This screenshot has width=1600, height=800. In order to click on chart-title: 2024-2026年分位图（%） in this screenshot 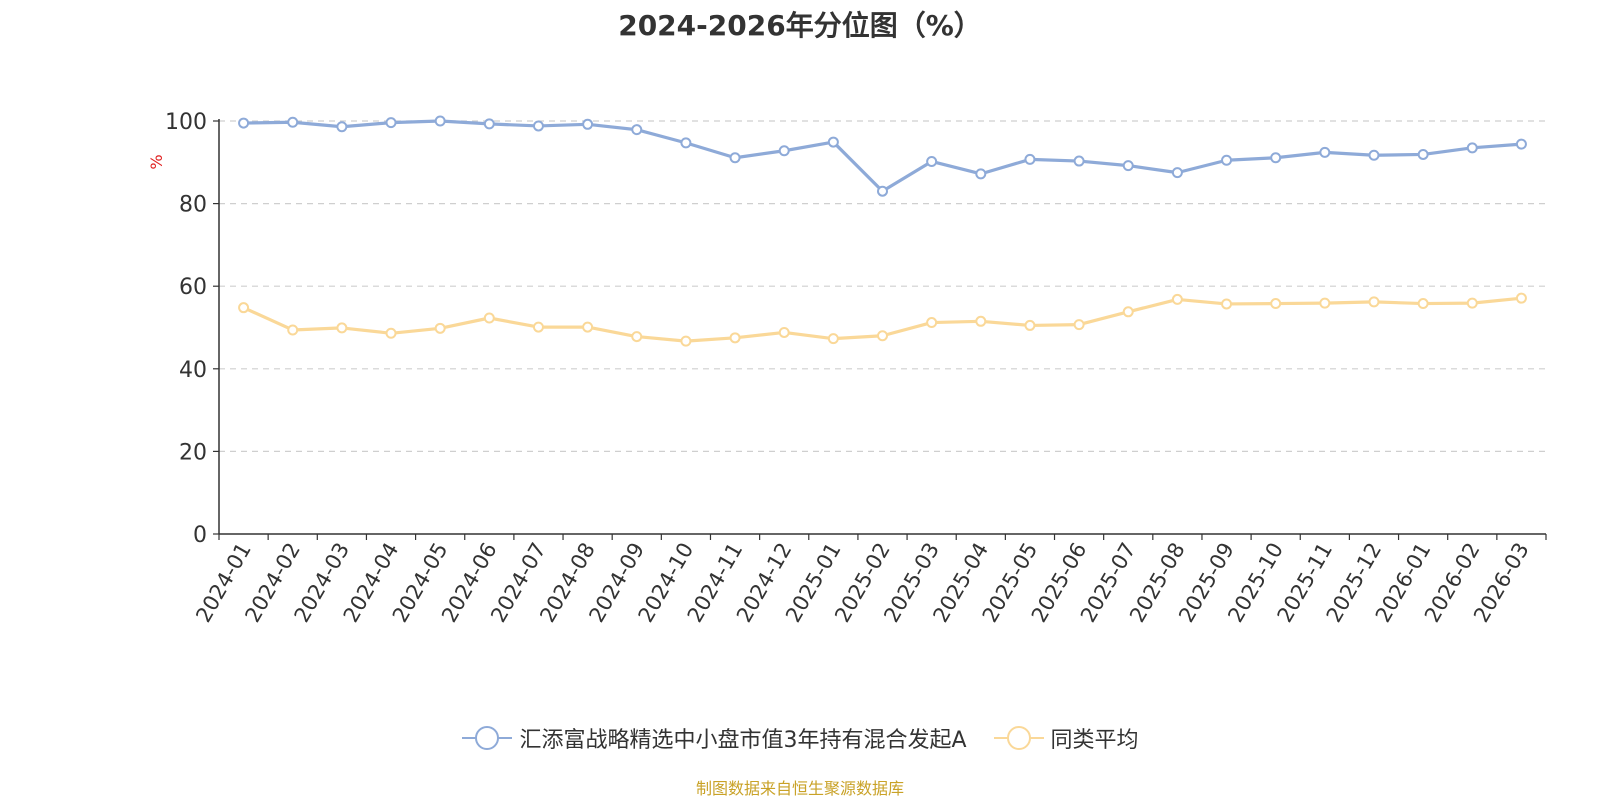, I will do `click(800, 25)`.